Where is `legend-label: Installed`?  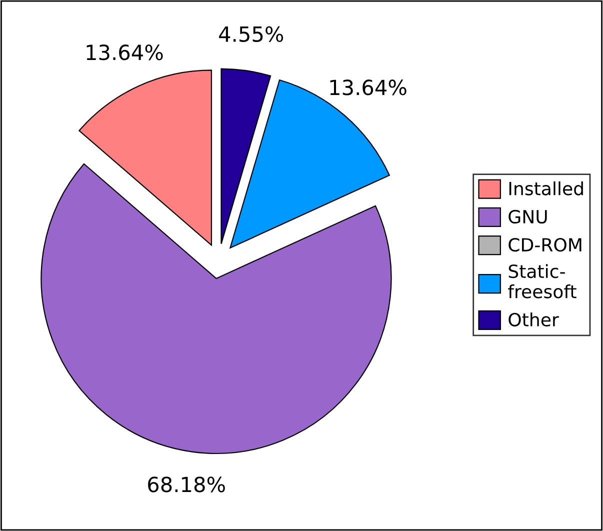 legend-label: Installed is located at coordinates (546, 188).